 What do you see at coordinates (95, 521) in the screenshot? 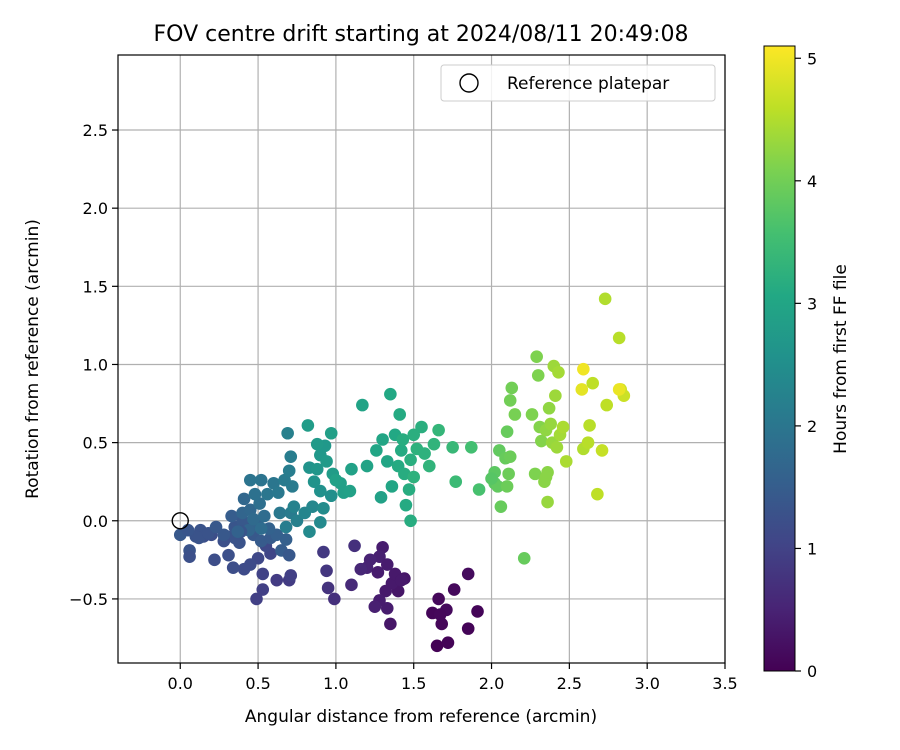
I see `y-tick-label: 0.0` at bounding box center [95, 521].